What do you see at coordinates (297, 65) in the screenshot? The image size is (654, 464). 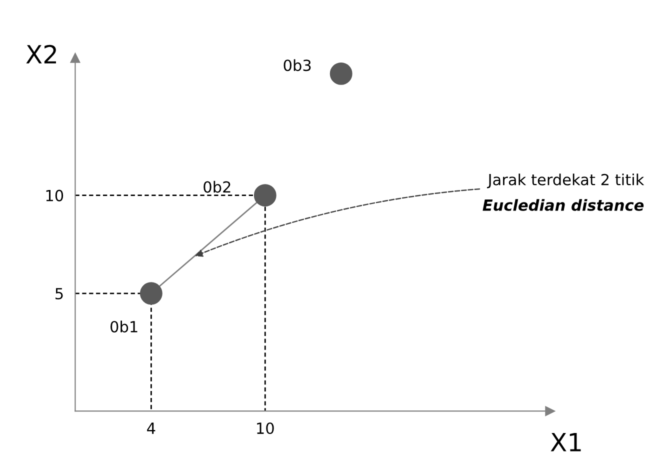 I see `annotation: 0b3` at bounding box center [297, 65].